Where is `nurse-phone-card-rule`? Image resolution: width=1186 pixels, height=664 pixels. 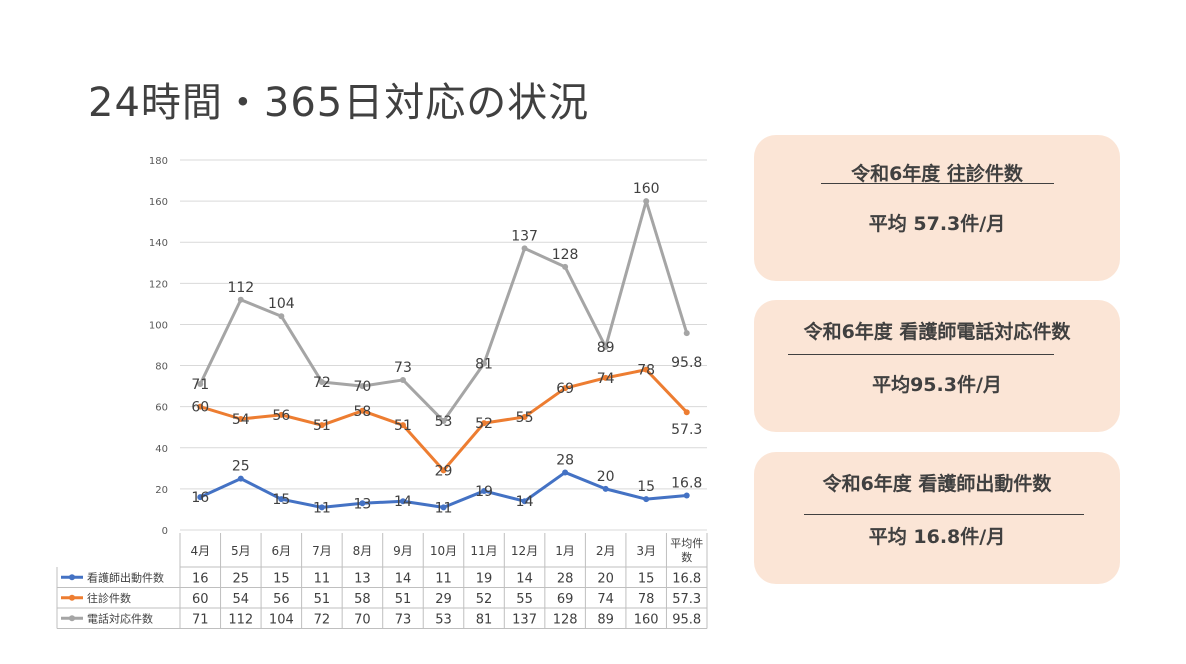 nurse-phone-card-rule is located at coordinates (921, 354).